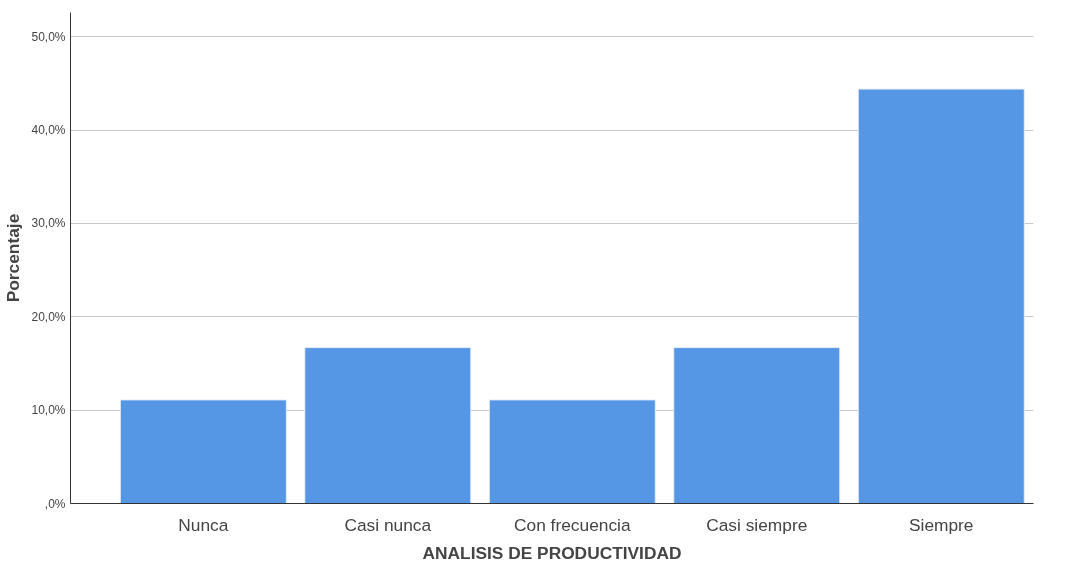 This screenshot has height=565, width=1073. What do you see at coordinates (48, 410) in the screenshot?
I see `y-tick-label: 10,0%` at bounding box center [48, 410].